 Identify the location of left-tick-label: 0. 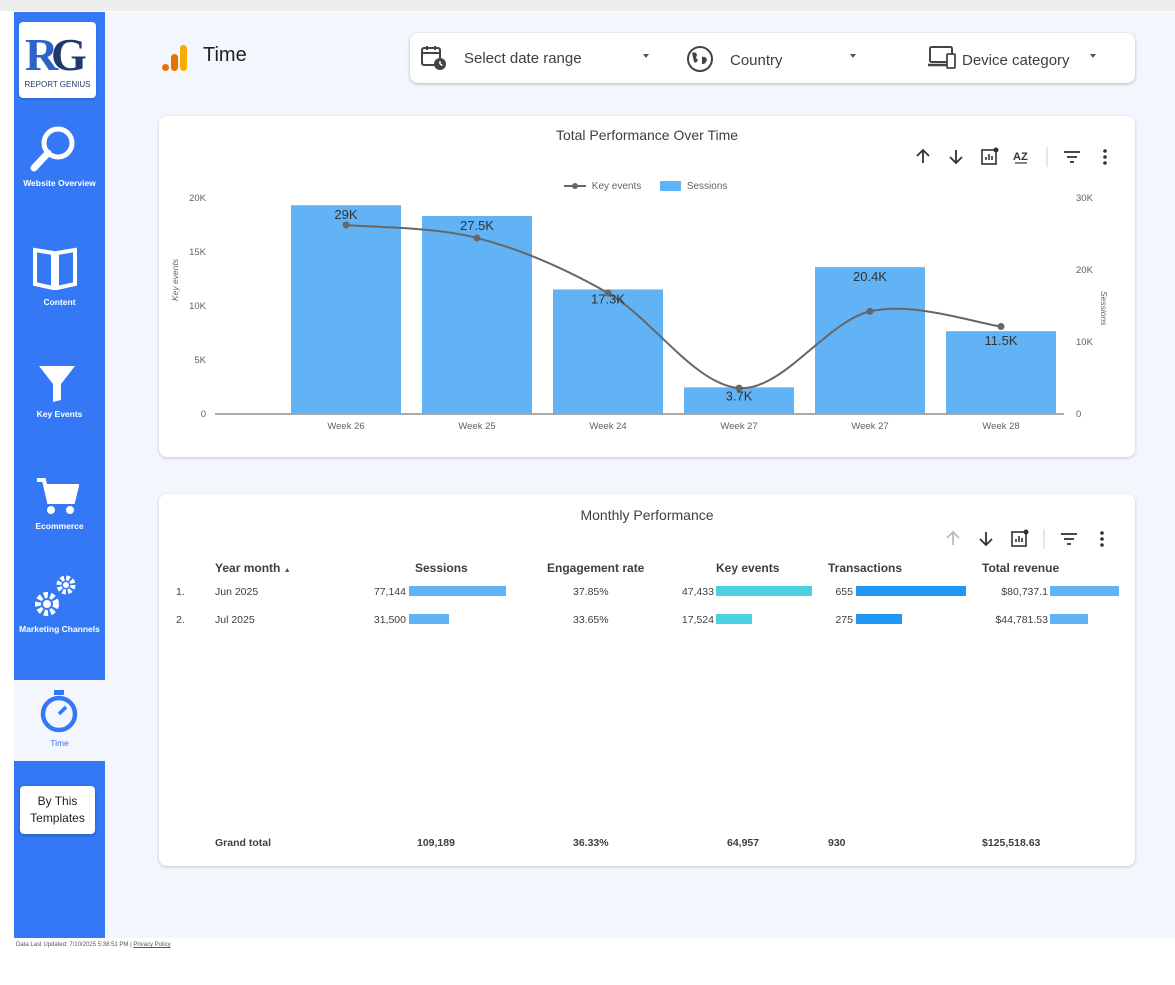
(203, 414).